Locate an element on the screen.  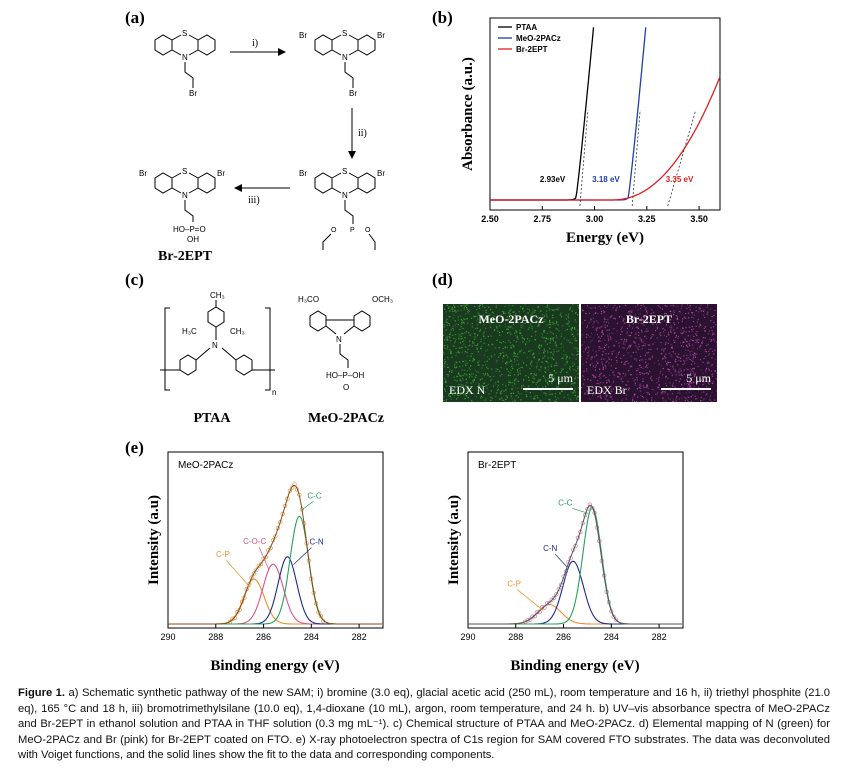
x-tick-label: 2.50 is located at coordinates (490, 219).